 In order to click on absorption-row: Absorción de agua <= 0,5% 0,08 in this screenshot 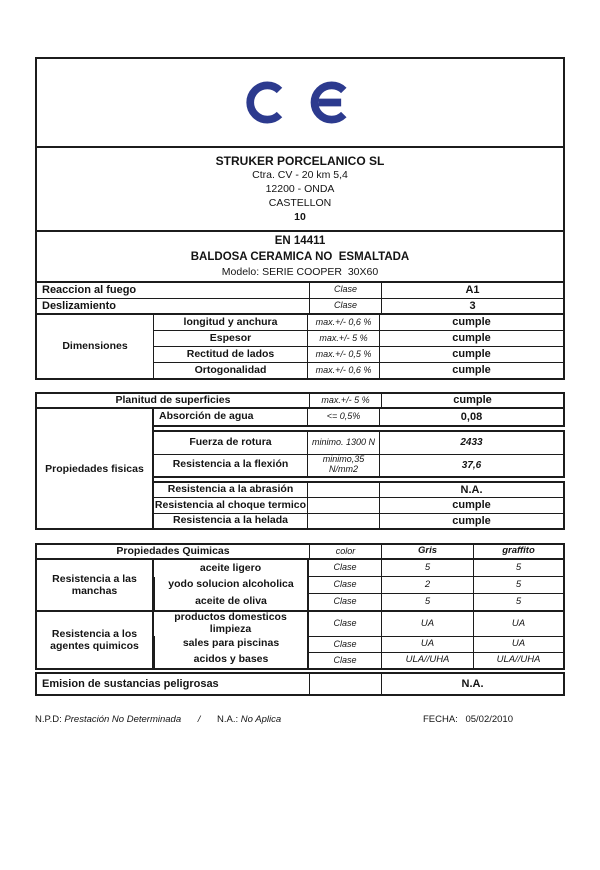, I will do `click(358, 417)`.